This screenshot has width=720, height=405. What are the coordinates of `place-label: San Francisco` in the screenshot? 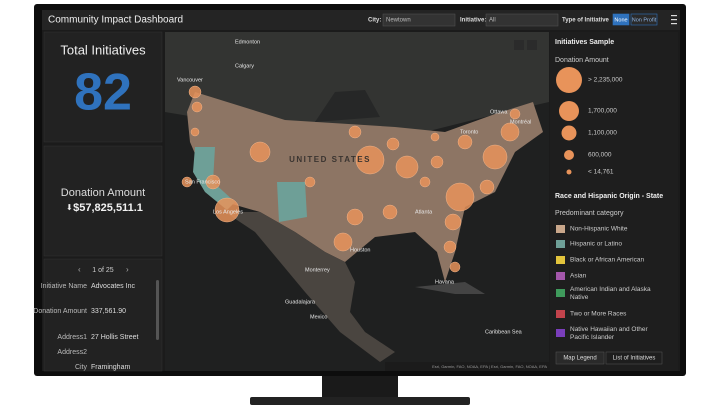 It's located at (202, 182).